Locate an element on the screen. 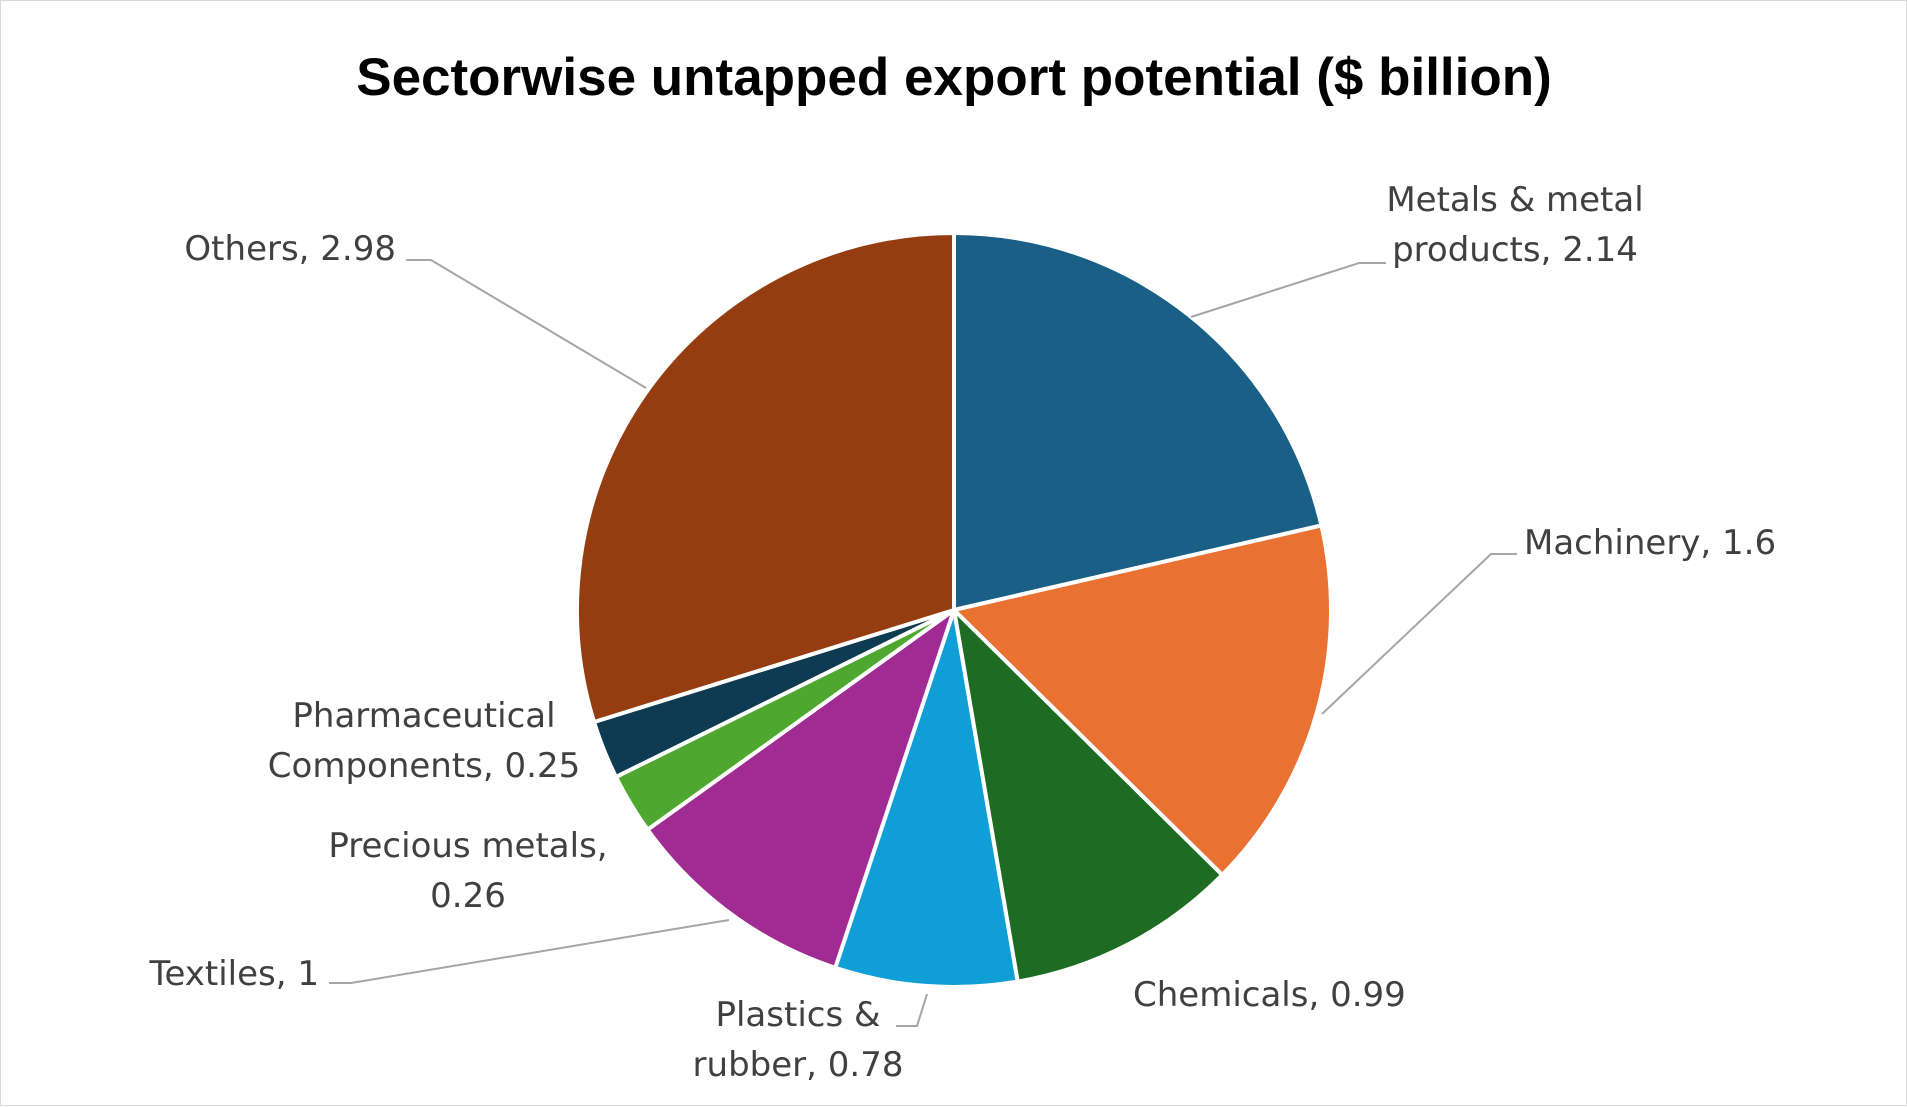 Image resolution: width=1907 pixels, height=1107 pixels. leader-line-machinery is located at coordinates (1419, 634).